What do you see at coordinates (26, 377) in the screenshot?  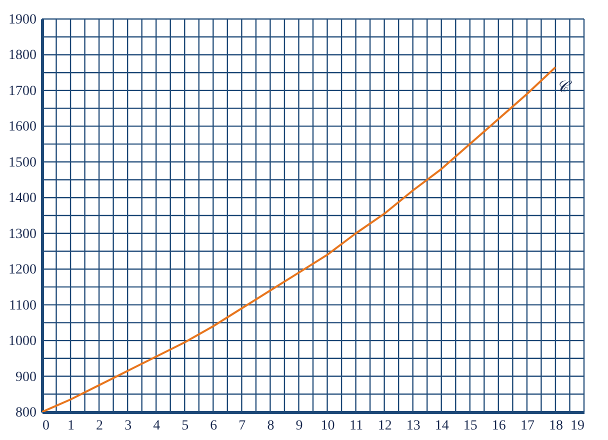 I see `y-tick-label: 900` at bounding box center [26, 377].